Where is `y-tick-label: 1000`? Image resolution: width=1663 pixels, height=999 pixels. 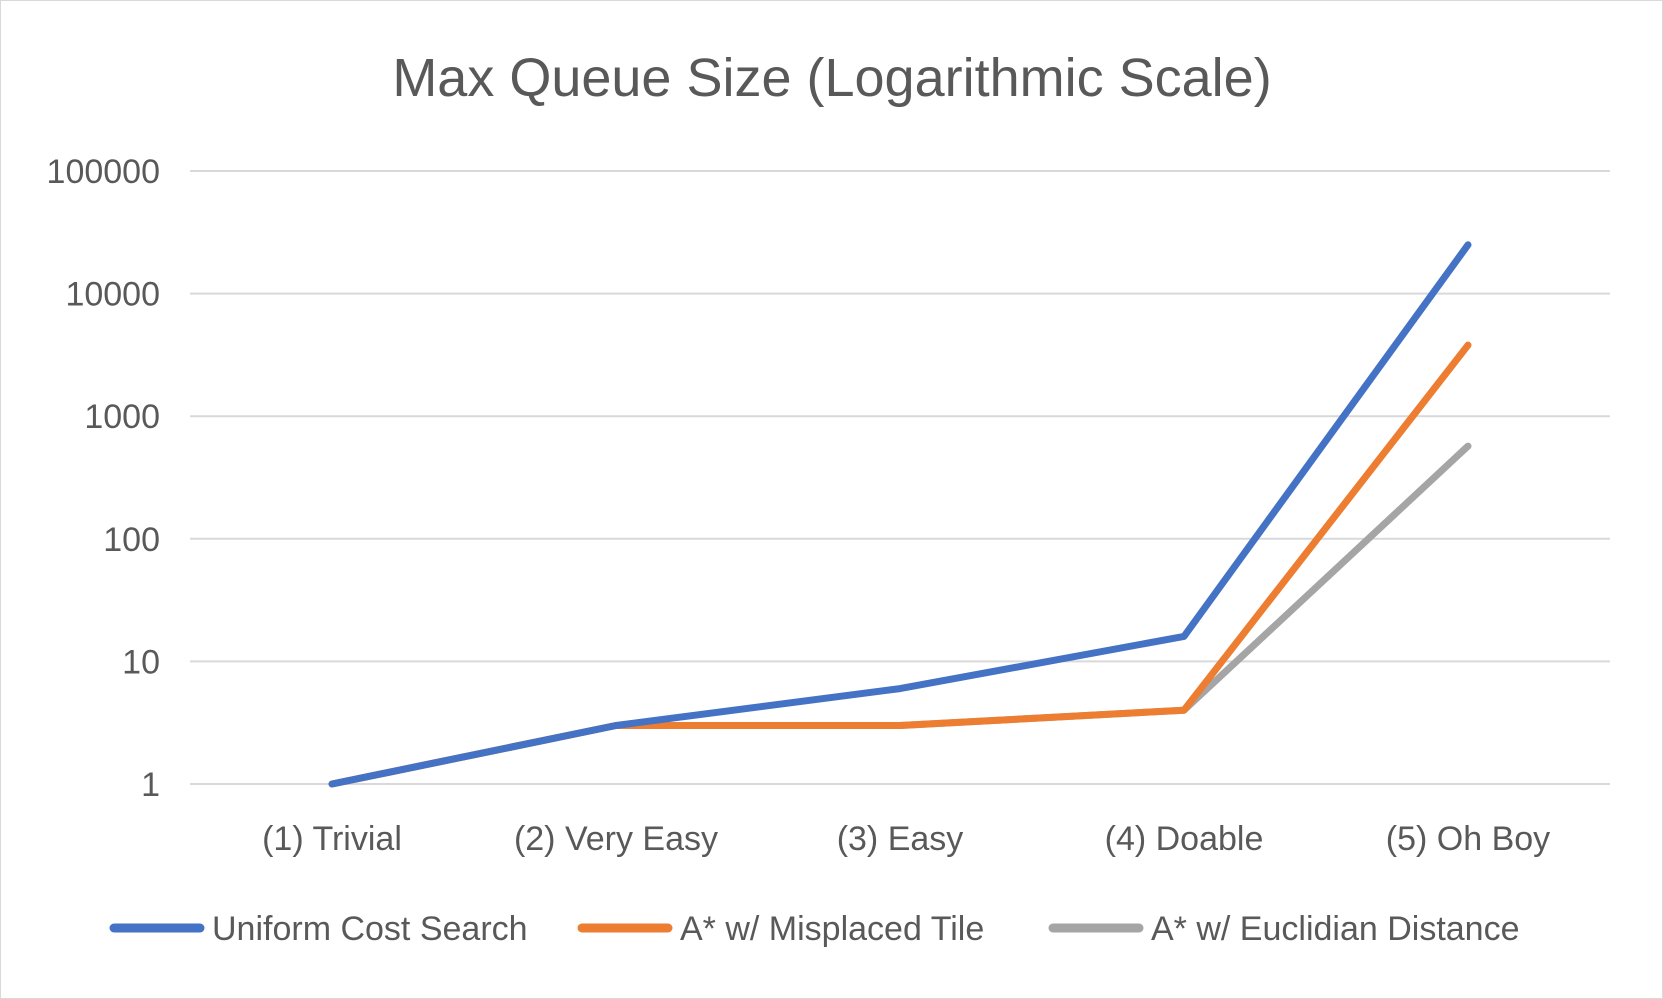 y-tick-label: 1000 is located at coordinates (122, 417).